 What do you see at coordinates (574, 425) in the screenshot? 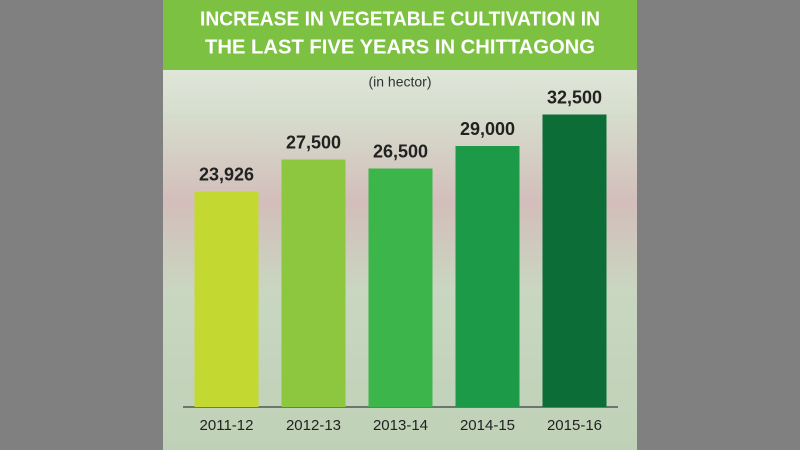
I see `x-tick-label: 2015-16` at bounding box center [574, 425].